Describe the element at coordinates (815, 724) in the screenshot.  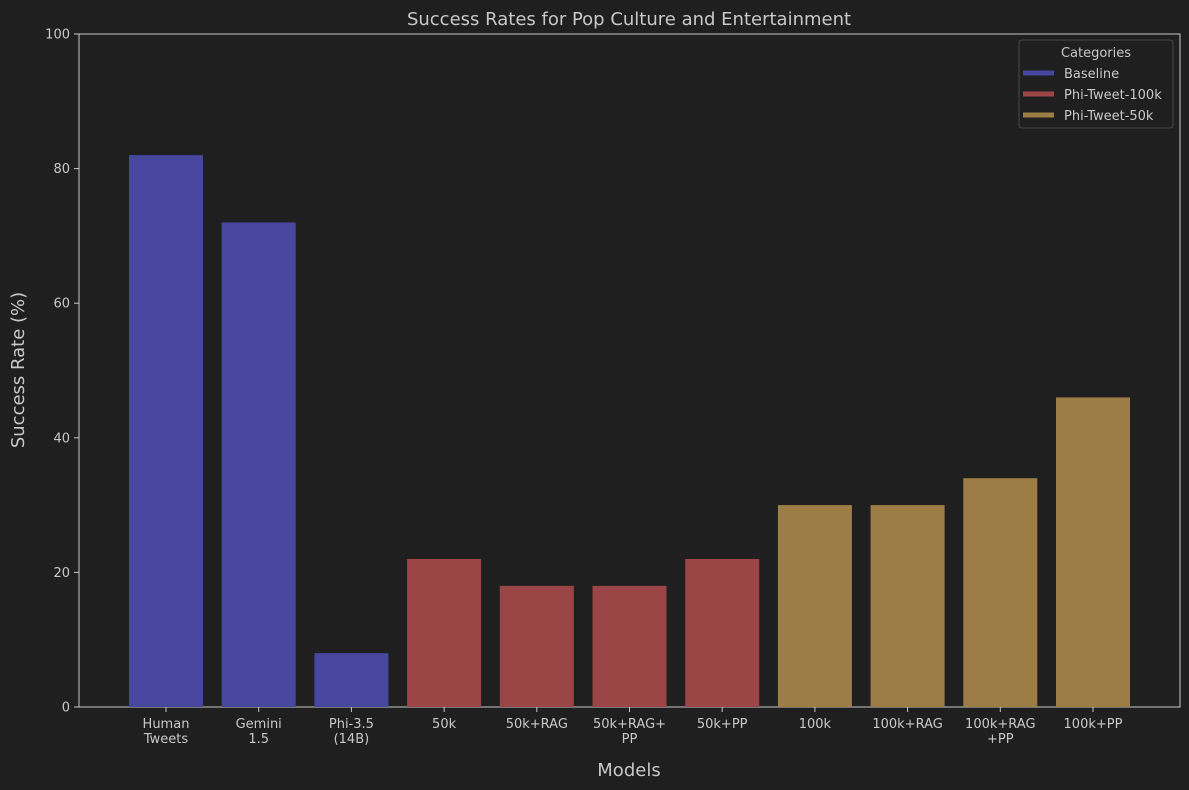
I see `x-tick-label: 100k` at that location.